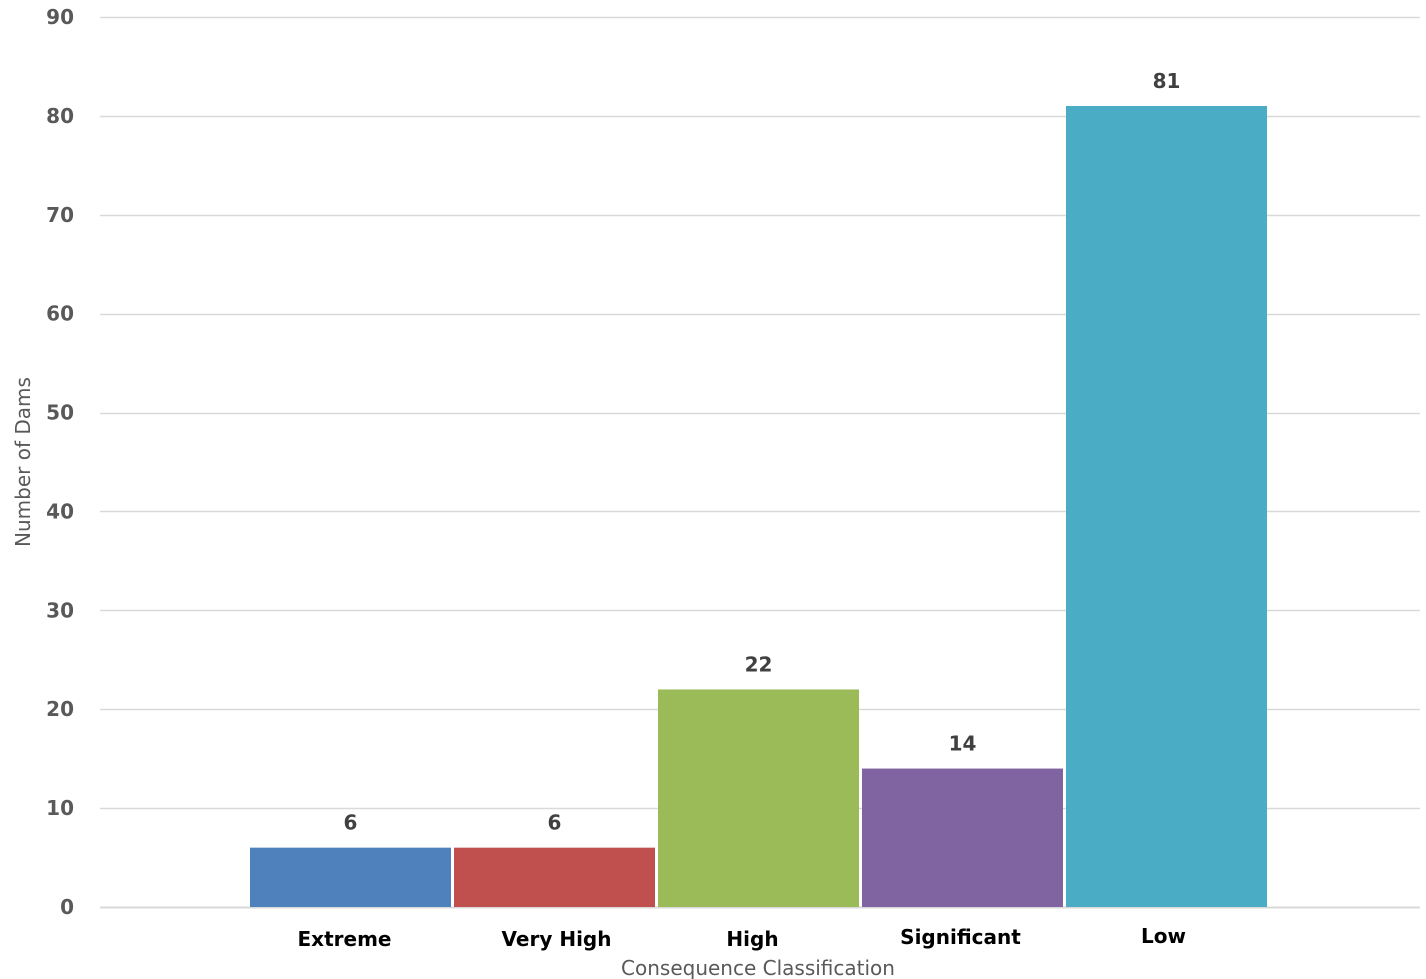 The width and height of the screenshot is (1426, 979). Describe the element at coordinates (60, 511) in the screenshot. I see `y-tick-label: 40` at that location.